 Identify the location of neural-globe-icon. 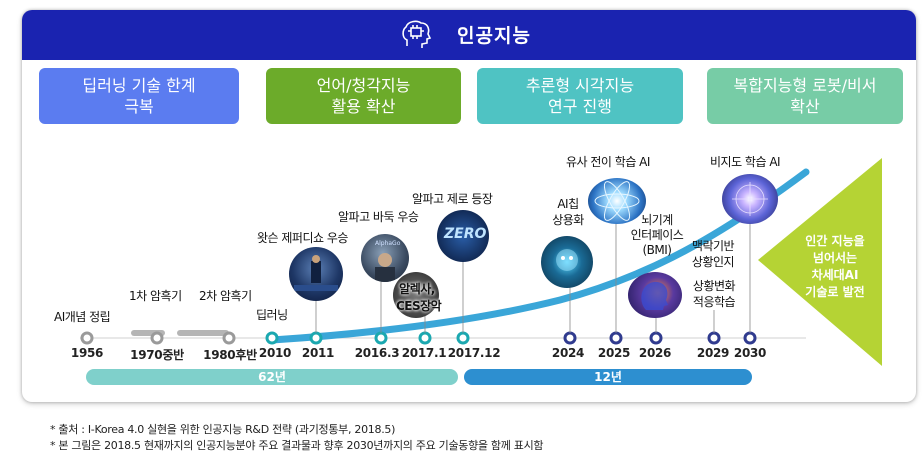
(750, 199).